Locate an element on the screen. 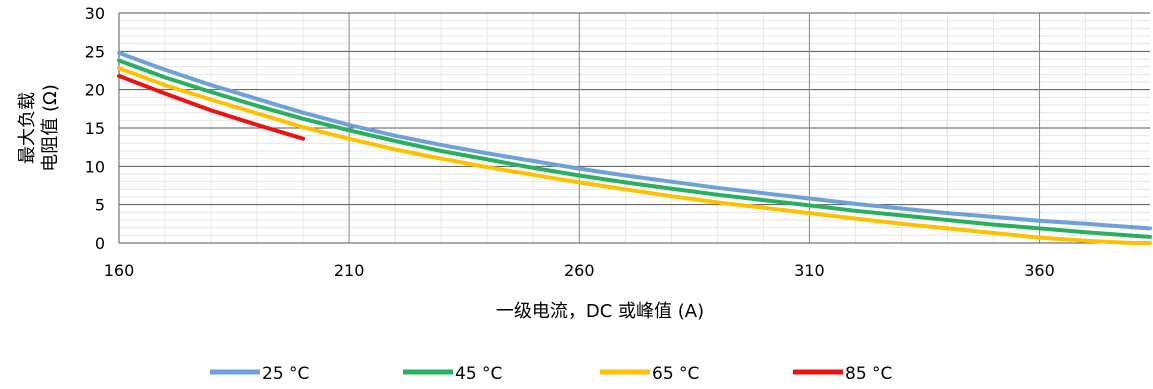 Image resolution: width=1153 pixels, height=389 pixels. legend-label: 25 °C is located at coordinates (285, 374).